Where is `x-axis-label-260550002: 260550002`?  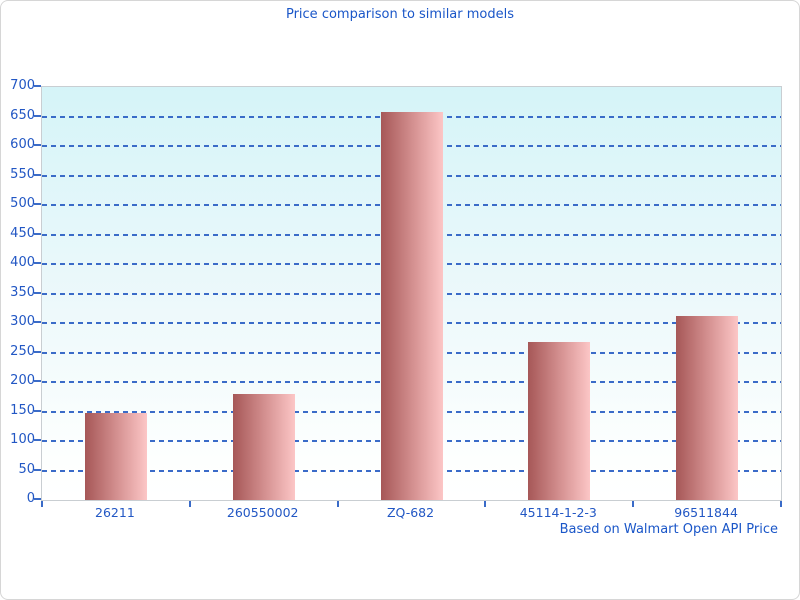
x-axis-label-260550002: 260550002 is located at coordinates (262, 512).